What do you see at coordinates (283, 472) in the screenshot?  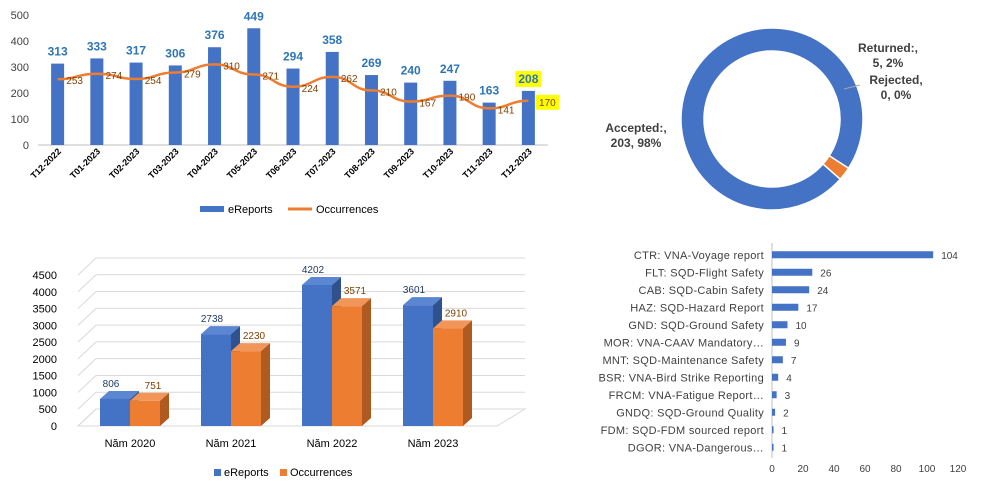 I see `legend-swatch-occurrences` at bounding box center [283, 472].